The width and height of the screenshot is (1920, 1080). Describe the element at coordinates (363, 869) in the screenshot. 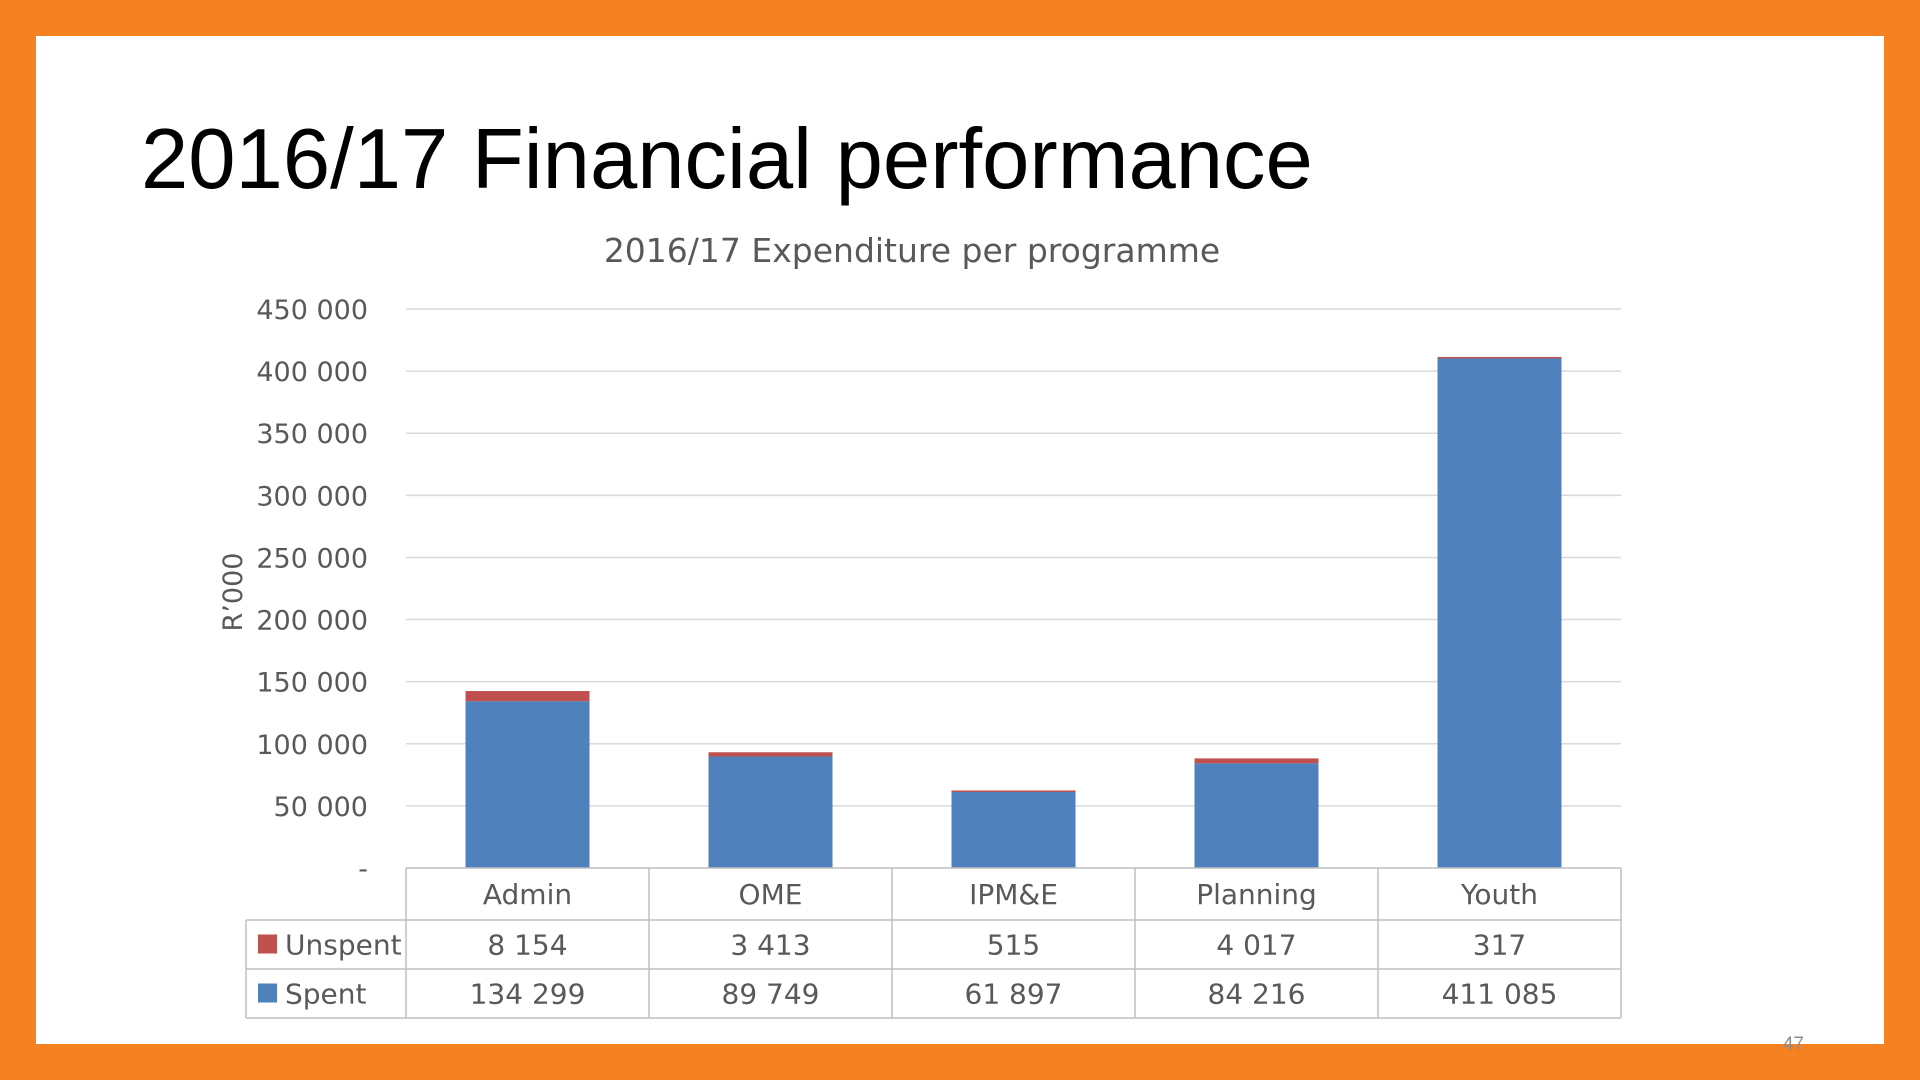

I see `y-tick-label: -` at that location.